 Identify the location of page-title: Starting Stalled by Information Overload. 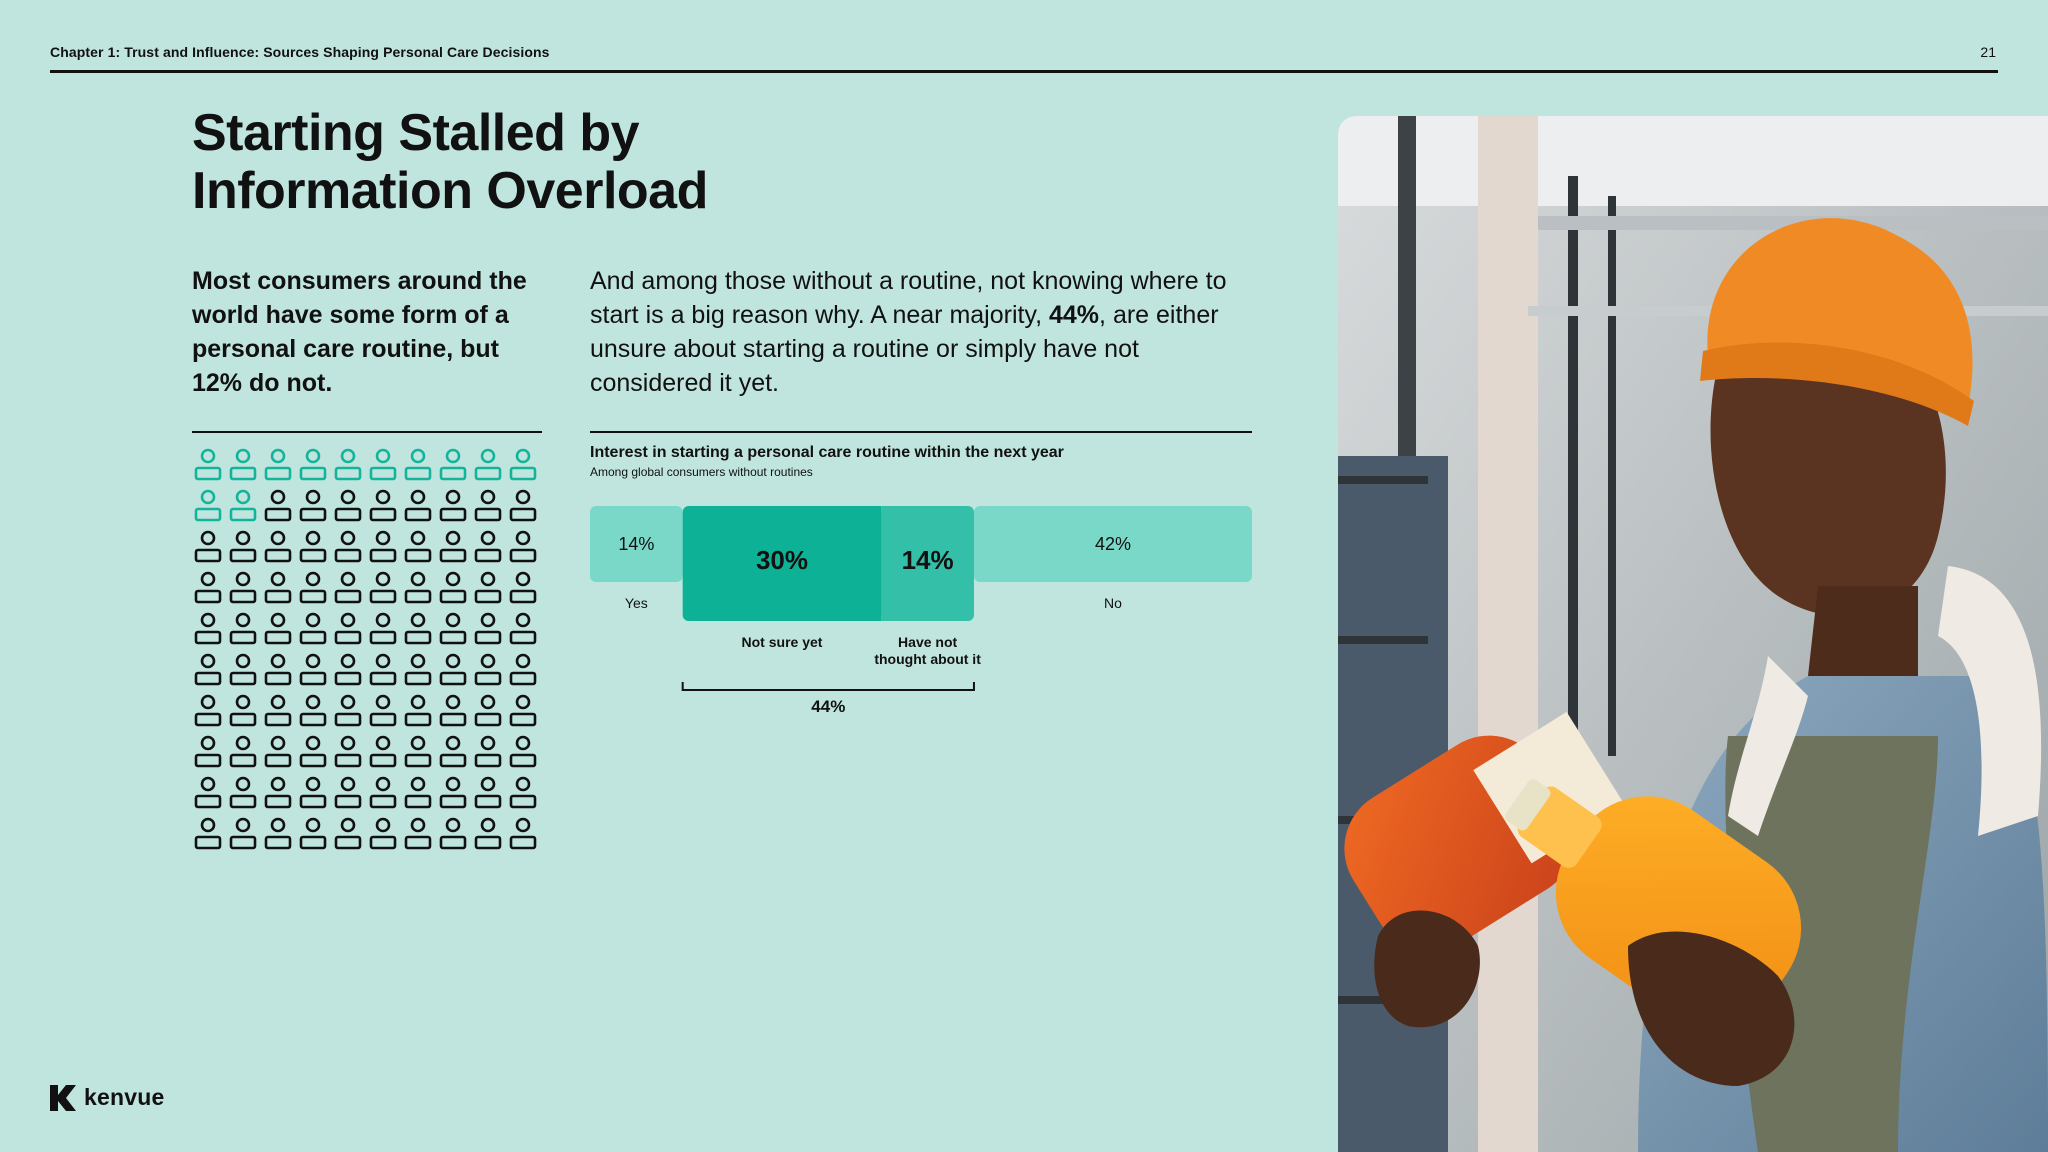
(552, 162).